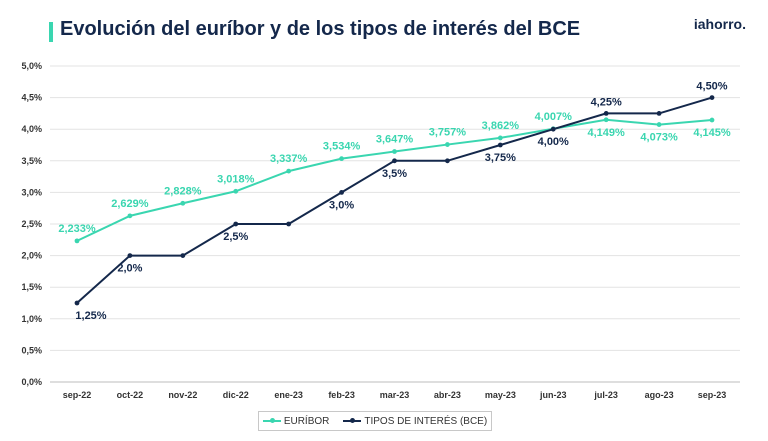 Image resolution: width=768 pixels, height=441 pixels. I want to click on euribor-data-label: 3,647%, so click(395, 140).